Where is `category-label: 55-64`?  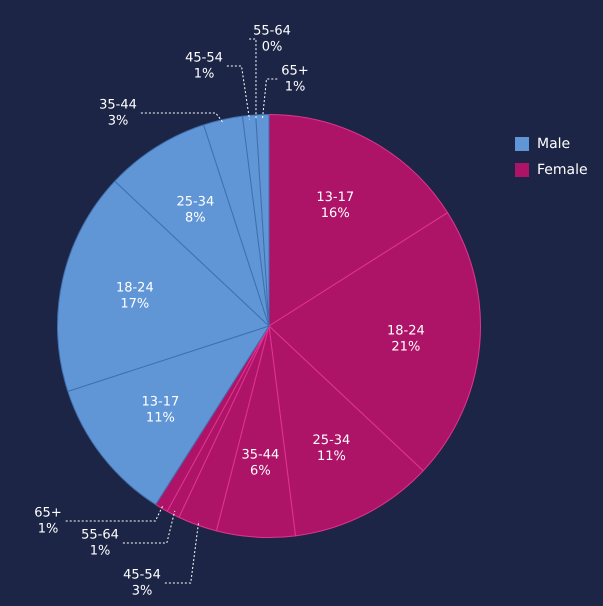 category-label: 55-64 is located at coordinates (272, 30).